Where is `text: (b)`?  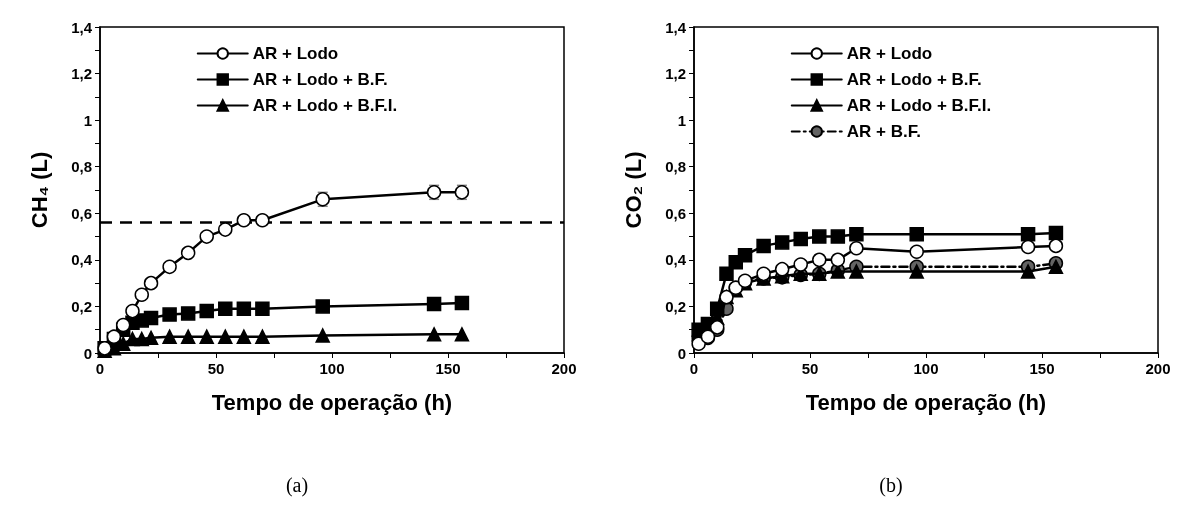
text: (b) is located at coordinates (891, 485).